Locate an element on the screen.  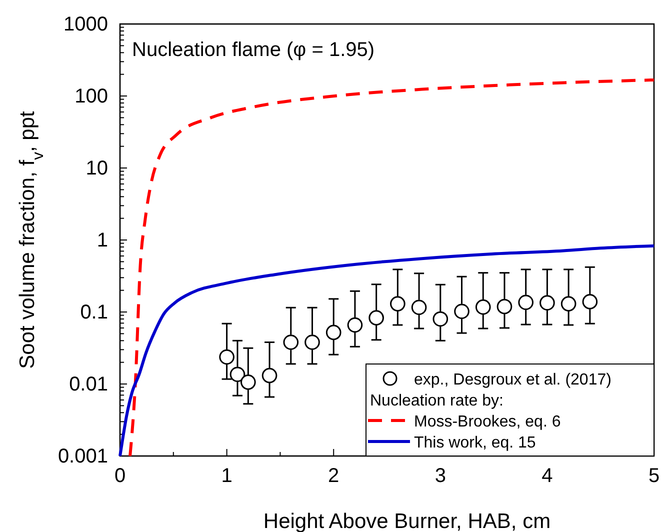
legend-label: exp., Desgroux et al. (2017) is located at coordinates (513, 380).